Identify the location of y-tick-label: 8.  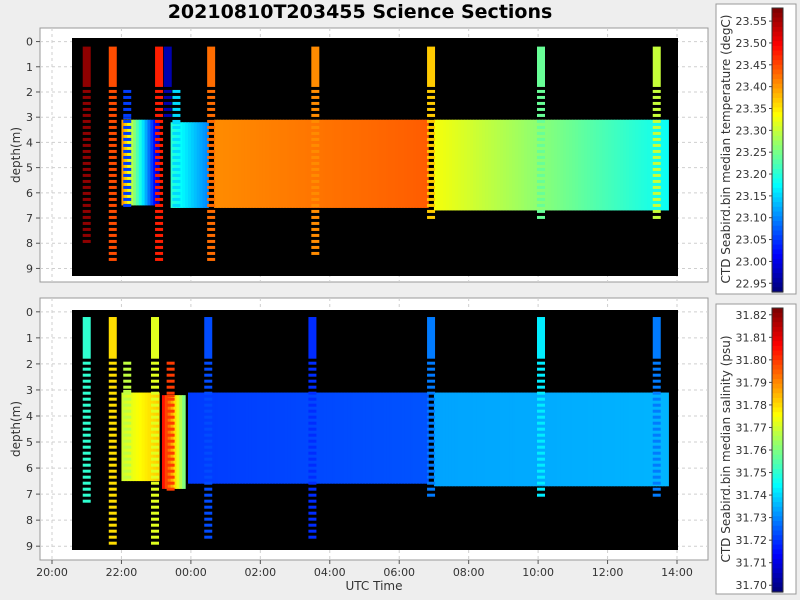
(29, 243).